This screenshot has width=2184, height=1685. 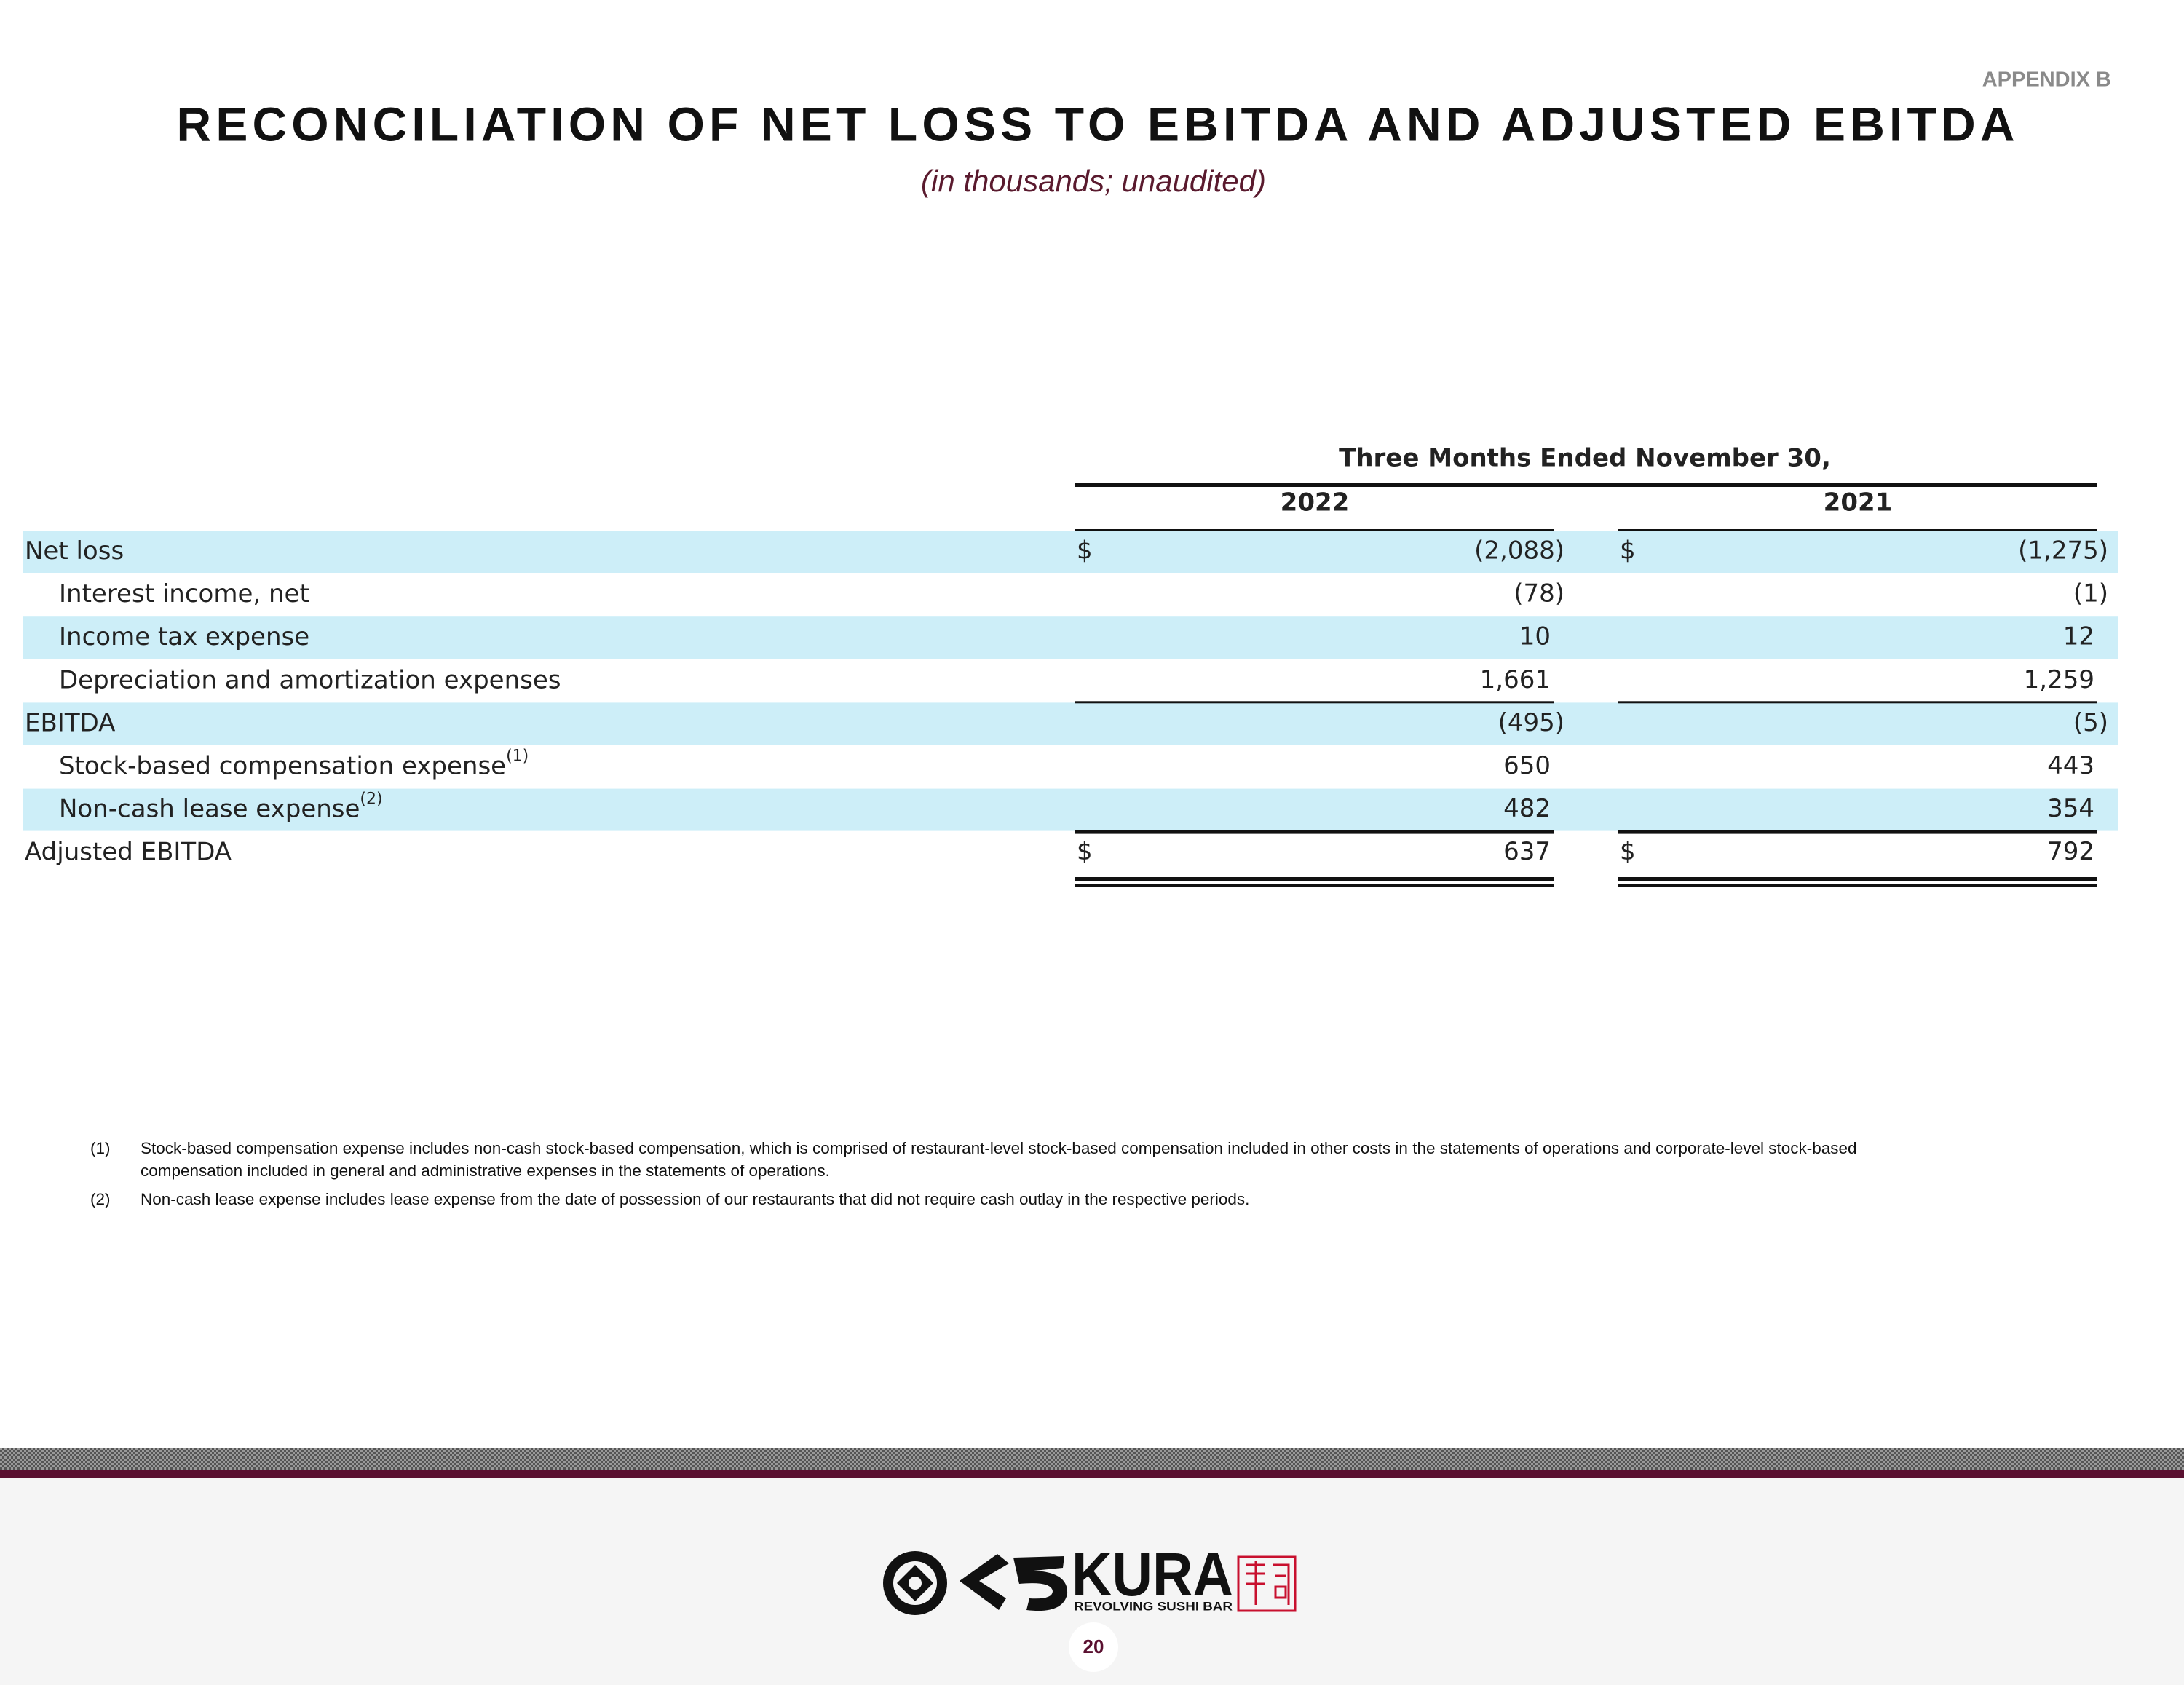 I want to click on label-text: Adjusted EBITDA, so click(x=128, y=851).